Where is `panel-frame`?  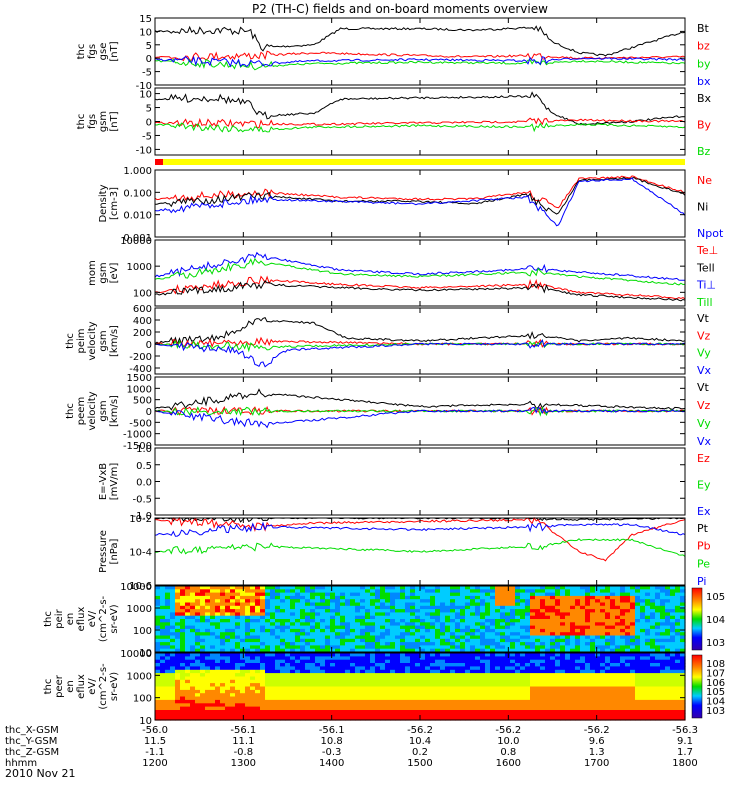
panel-frame is located at coordinates (420, 481).